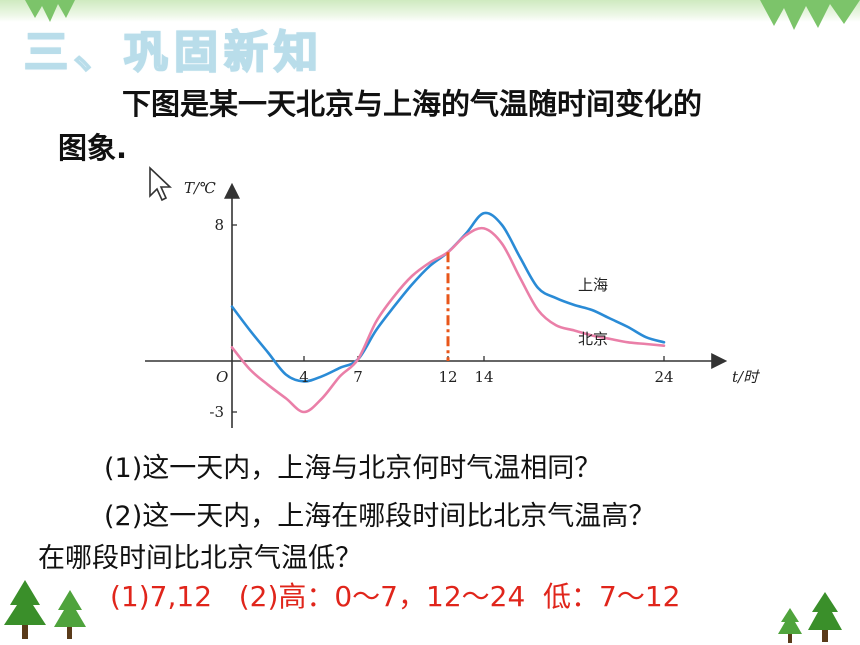  What do you see at coordinates (593, 285) in the screenshot?
I see `series-label-shanghai: 上海` at bounding box center [593, 285].